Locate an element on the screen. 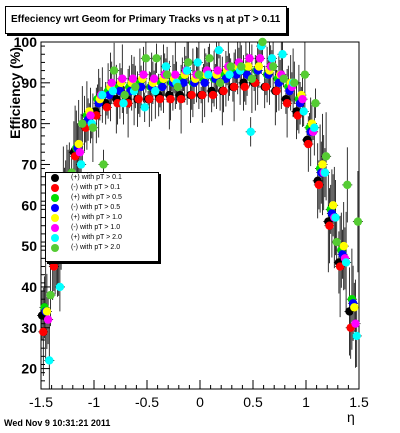 The height and width of the screenshot is (433, 400). legend-item: (+) with pT > 0.5 is located at coordinates (102, 198).